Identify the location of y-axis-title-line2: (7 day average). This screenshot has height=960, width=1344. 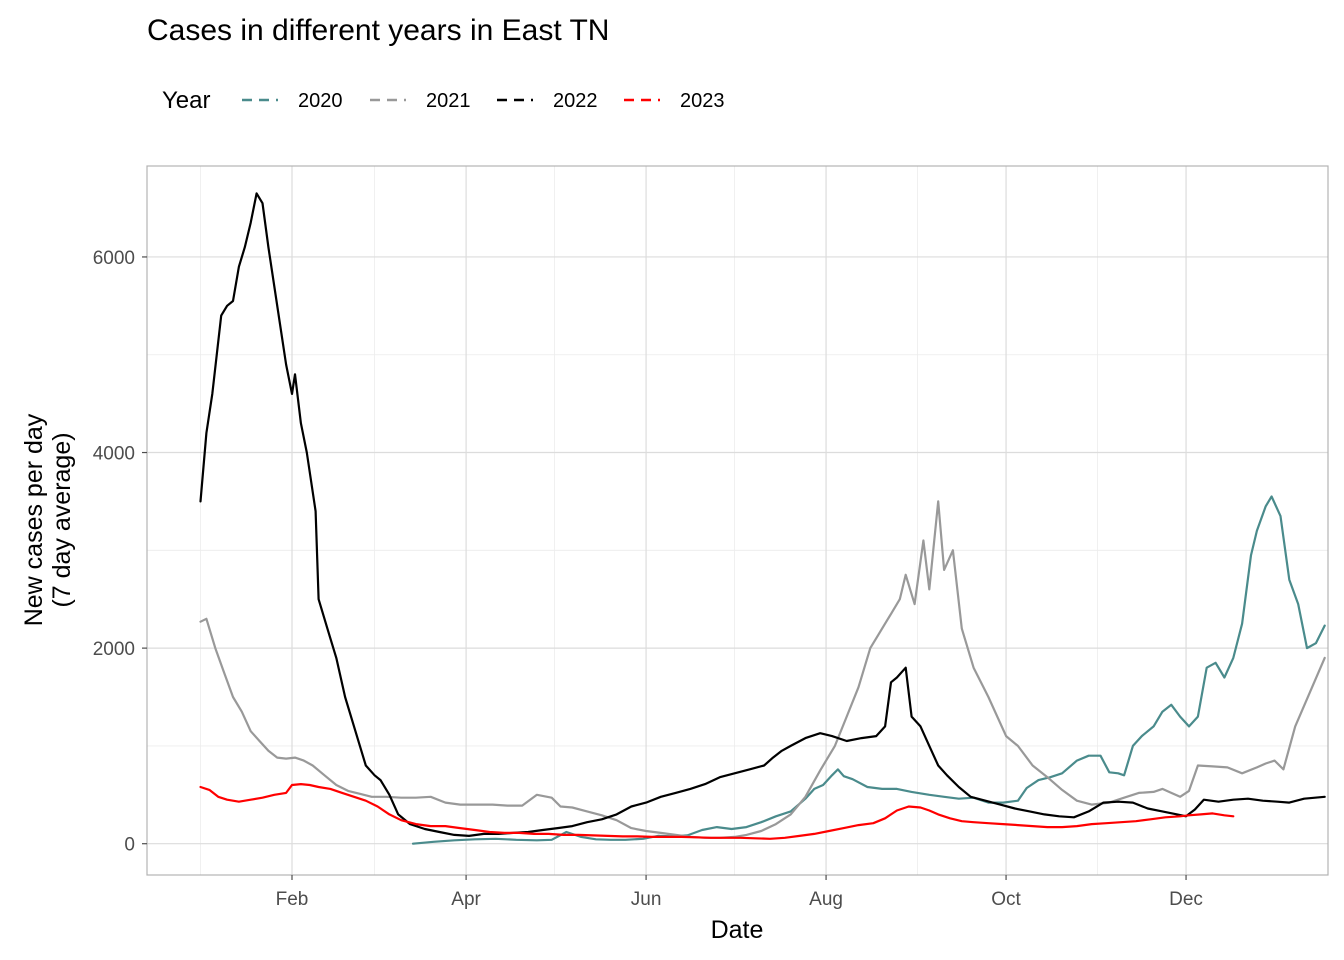
(62, 519).